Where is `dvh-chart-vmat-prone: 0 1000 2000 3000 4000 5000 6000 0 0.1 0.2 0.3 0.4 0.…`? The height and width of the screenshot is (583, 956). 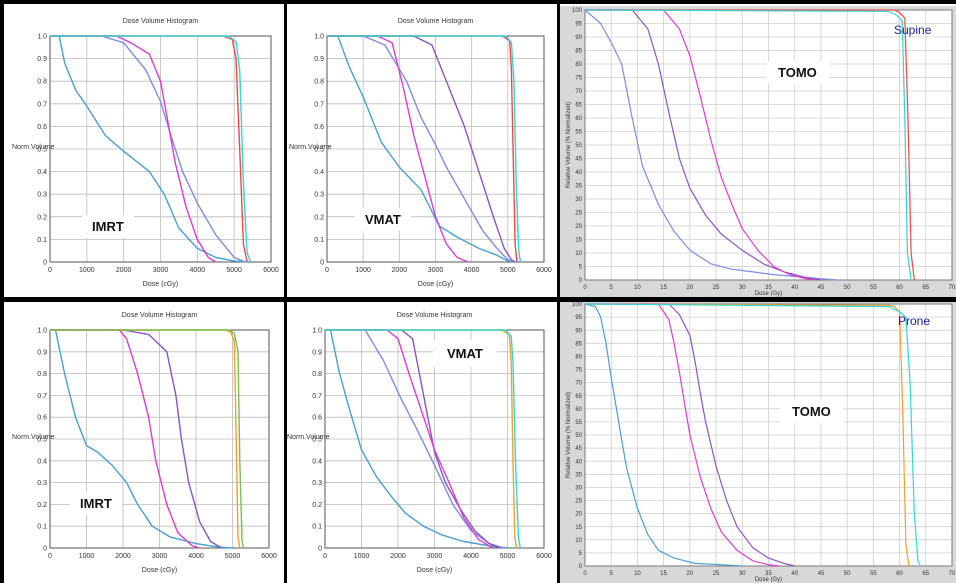 dvh-chart-vmat-prone: 0 1000 2000 3000 4000 5000 6000 0 0.1 0.2 0.3 0.4 0.… is located at coordinates (419, 443).